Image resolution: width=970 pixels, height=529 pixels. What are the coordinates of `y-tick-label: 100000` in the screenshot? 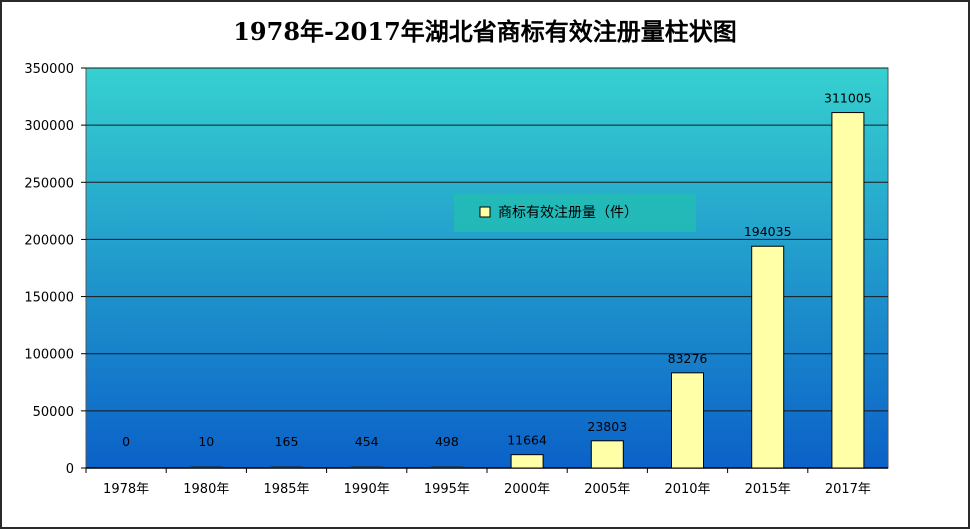 It's located at (49, 355).